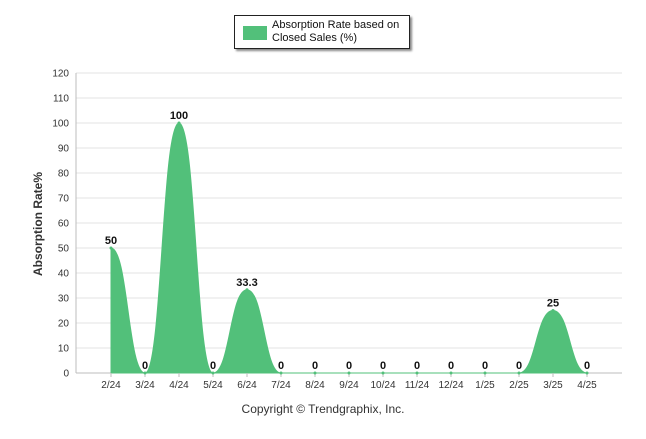 This screenshot has height=439, width=646. What do you see at coordinates (64, 224) in the screenshot?
I see `y-tick-label: 60` at bounding box center [64, 224].